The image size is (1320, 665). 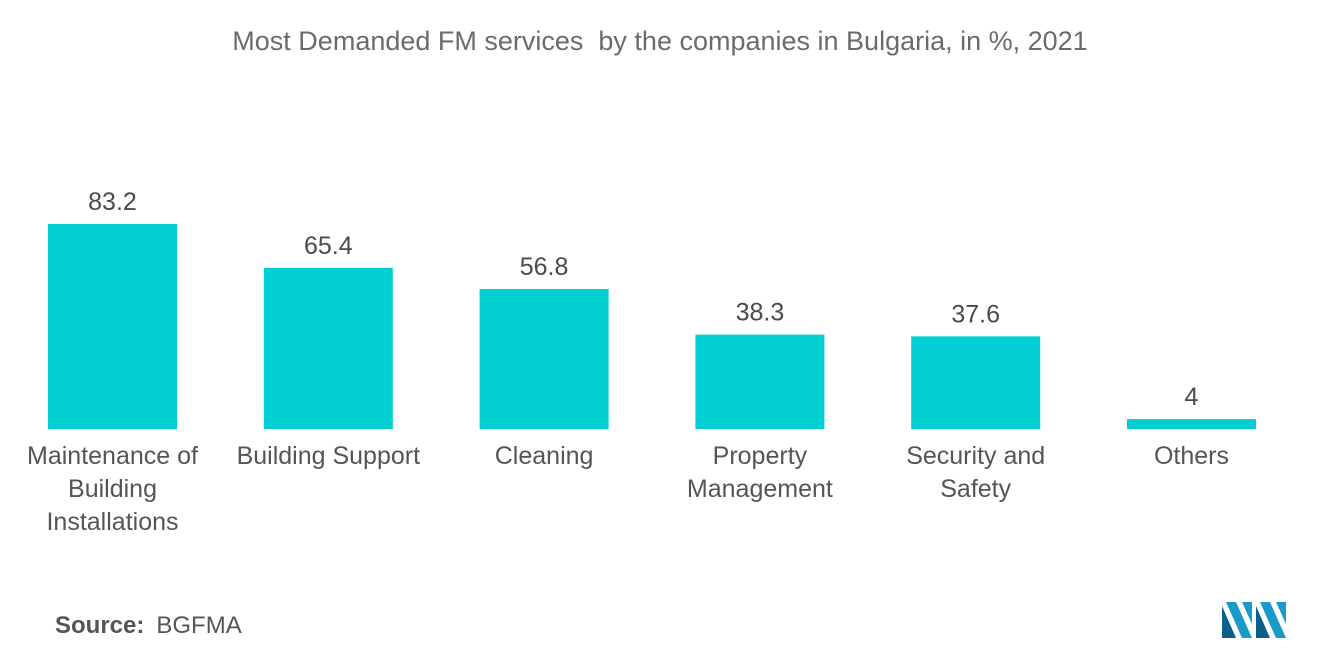 I want to click on category-label-line: Property, so click(x=760, y=456).